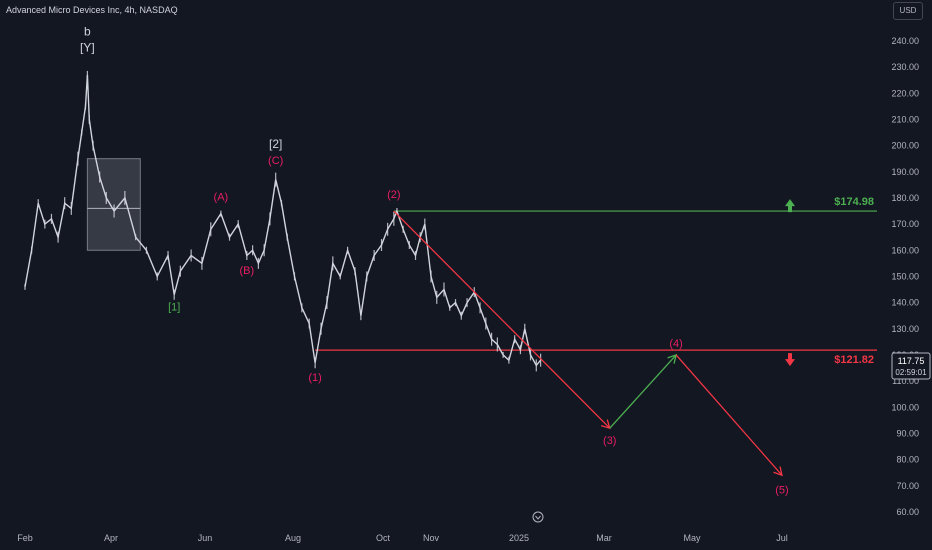 The image size is (932, 550). Describe the element at coordinates (790, 360) in the screenshot. I see `arrow-down-icon` at that location.